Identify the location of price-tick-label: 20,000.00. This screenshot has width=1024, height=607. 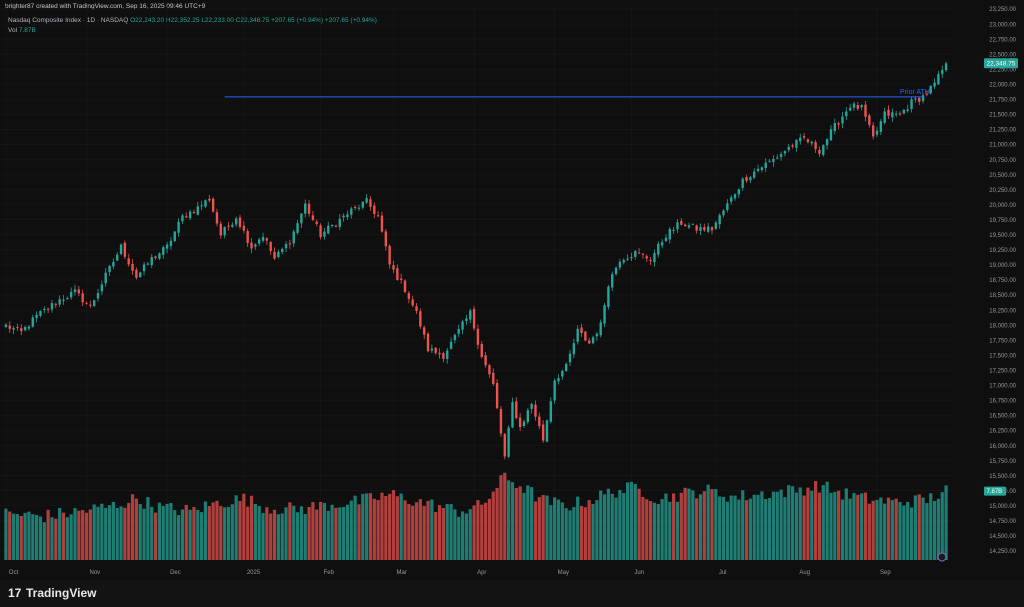
(1002, 206).